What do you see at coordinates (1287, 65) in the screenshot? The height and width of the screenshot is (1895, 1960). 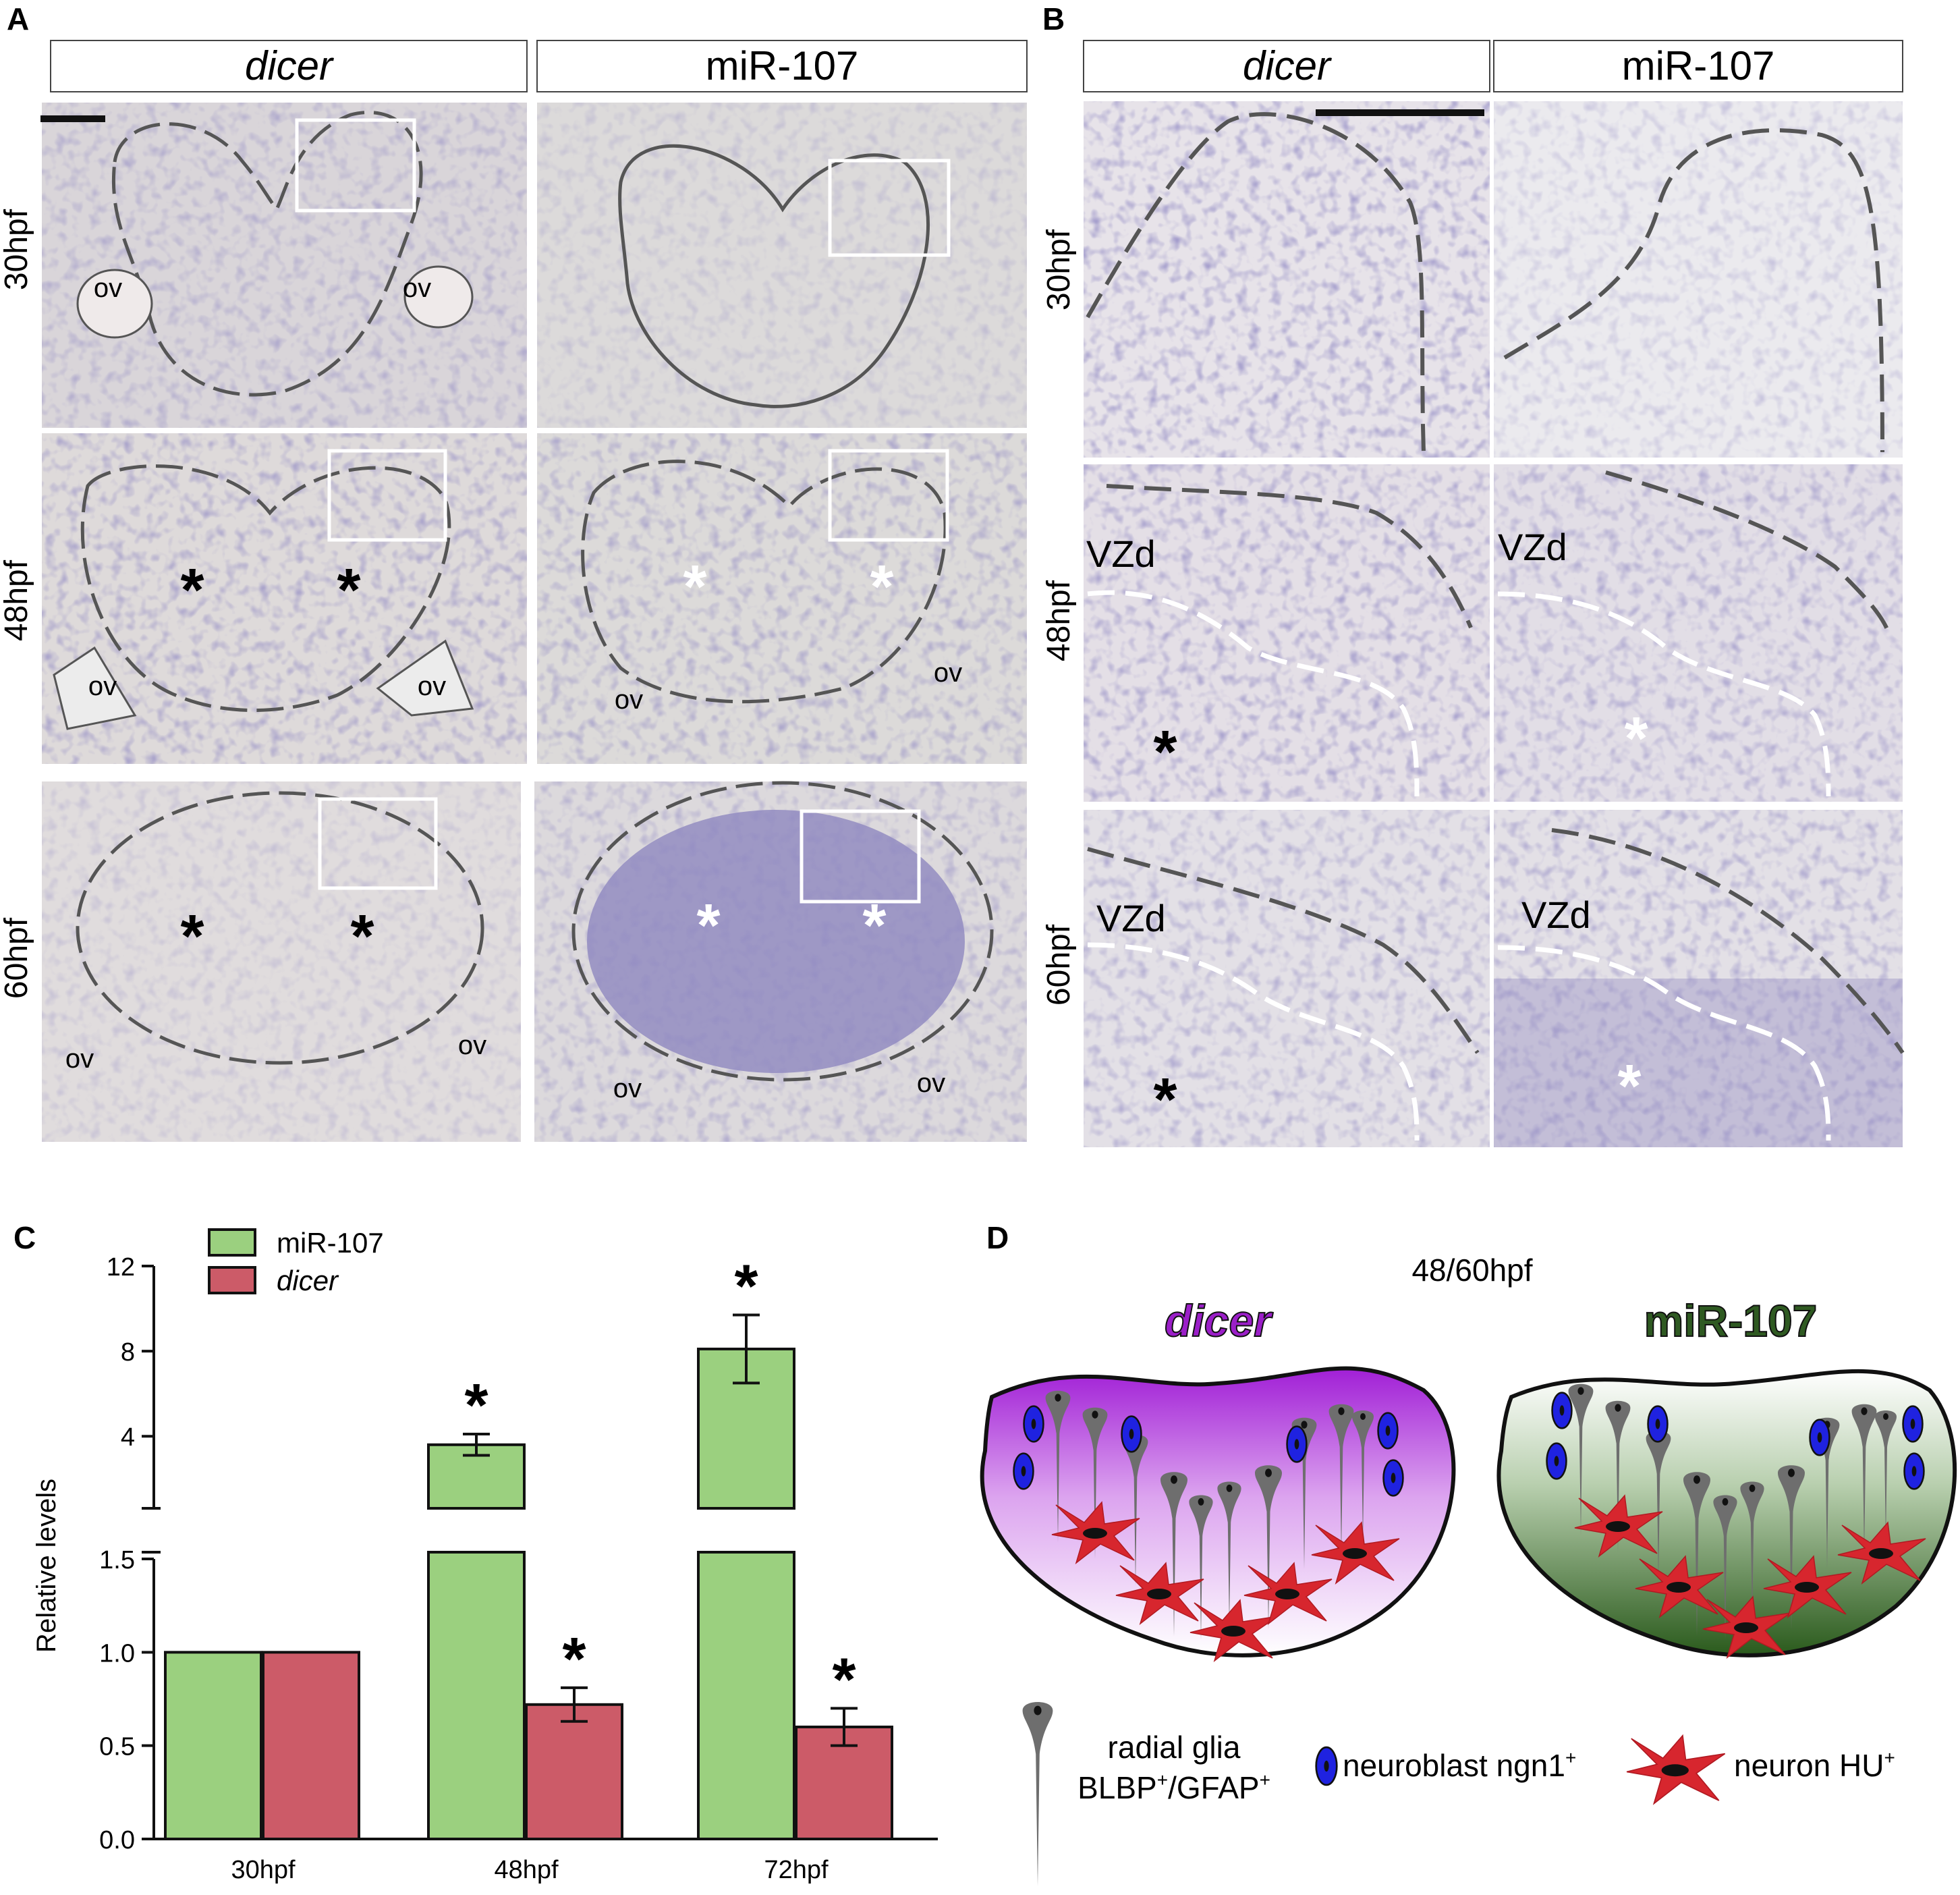 I see `panel-b-header-dicer: dicer` at bounding box center [1287, 65].